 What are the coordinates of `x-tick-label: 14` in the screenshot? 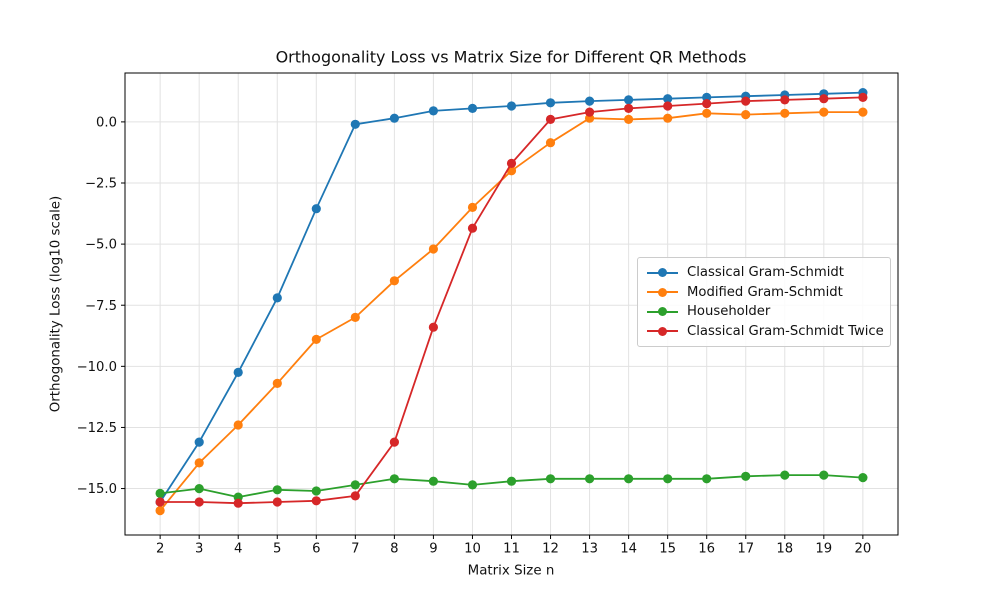 It's located at (628, 549).